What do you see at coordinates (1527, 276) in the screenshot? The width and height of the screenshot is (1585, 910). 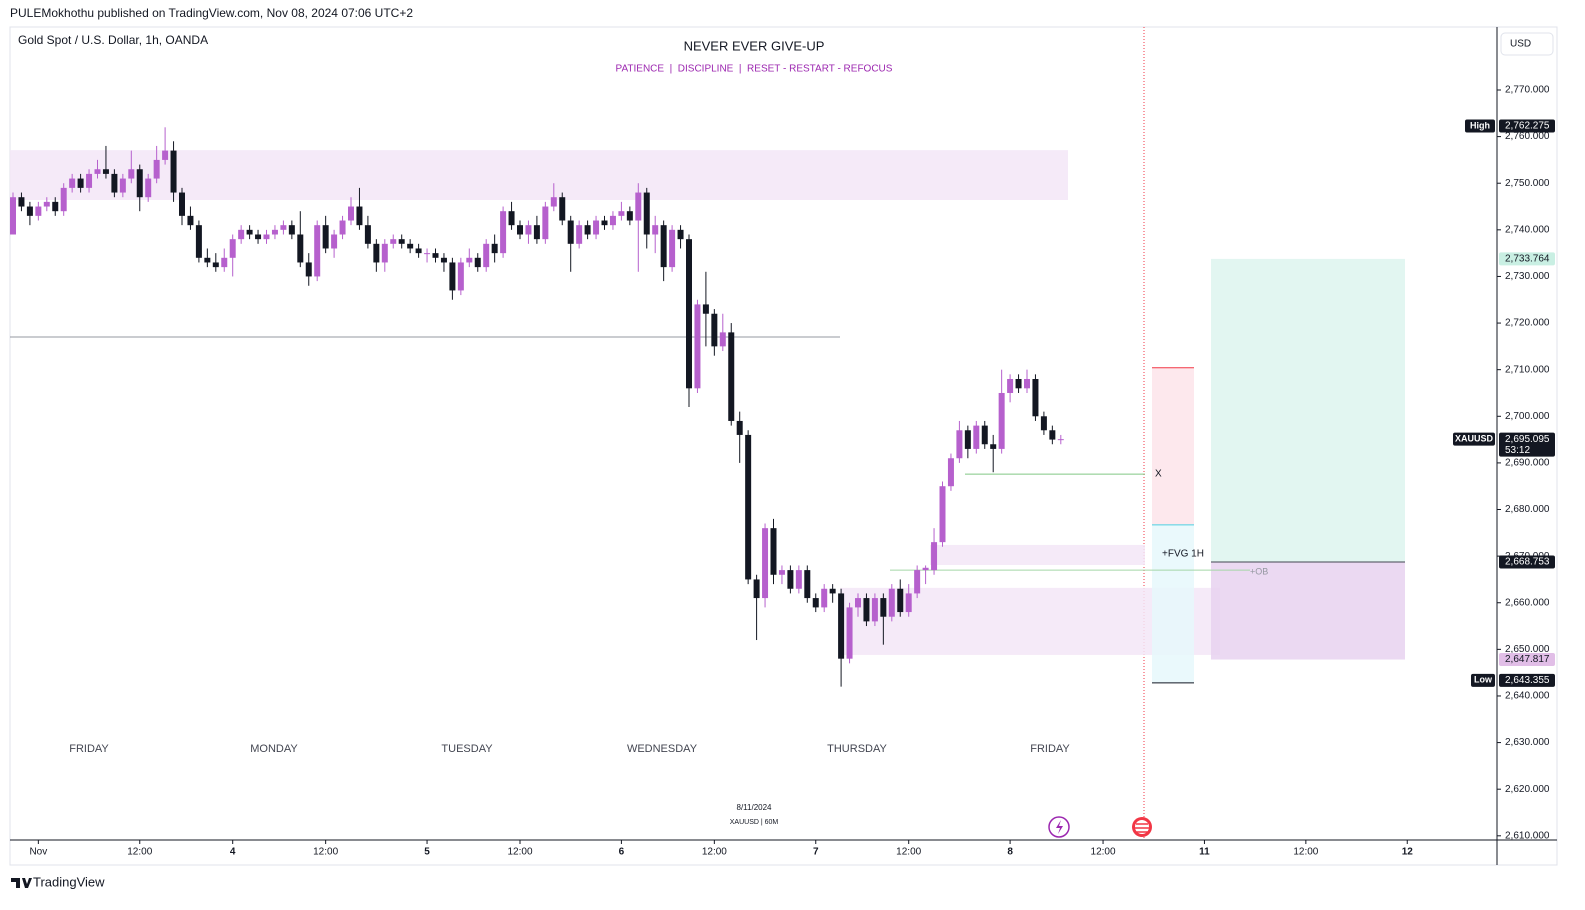 I see `y-tick-label: 2,730.000` at bounding box center [1527, 276].